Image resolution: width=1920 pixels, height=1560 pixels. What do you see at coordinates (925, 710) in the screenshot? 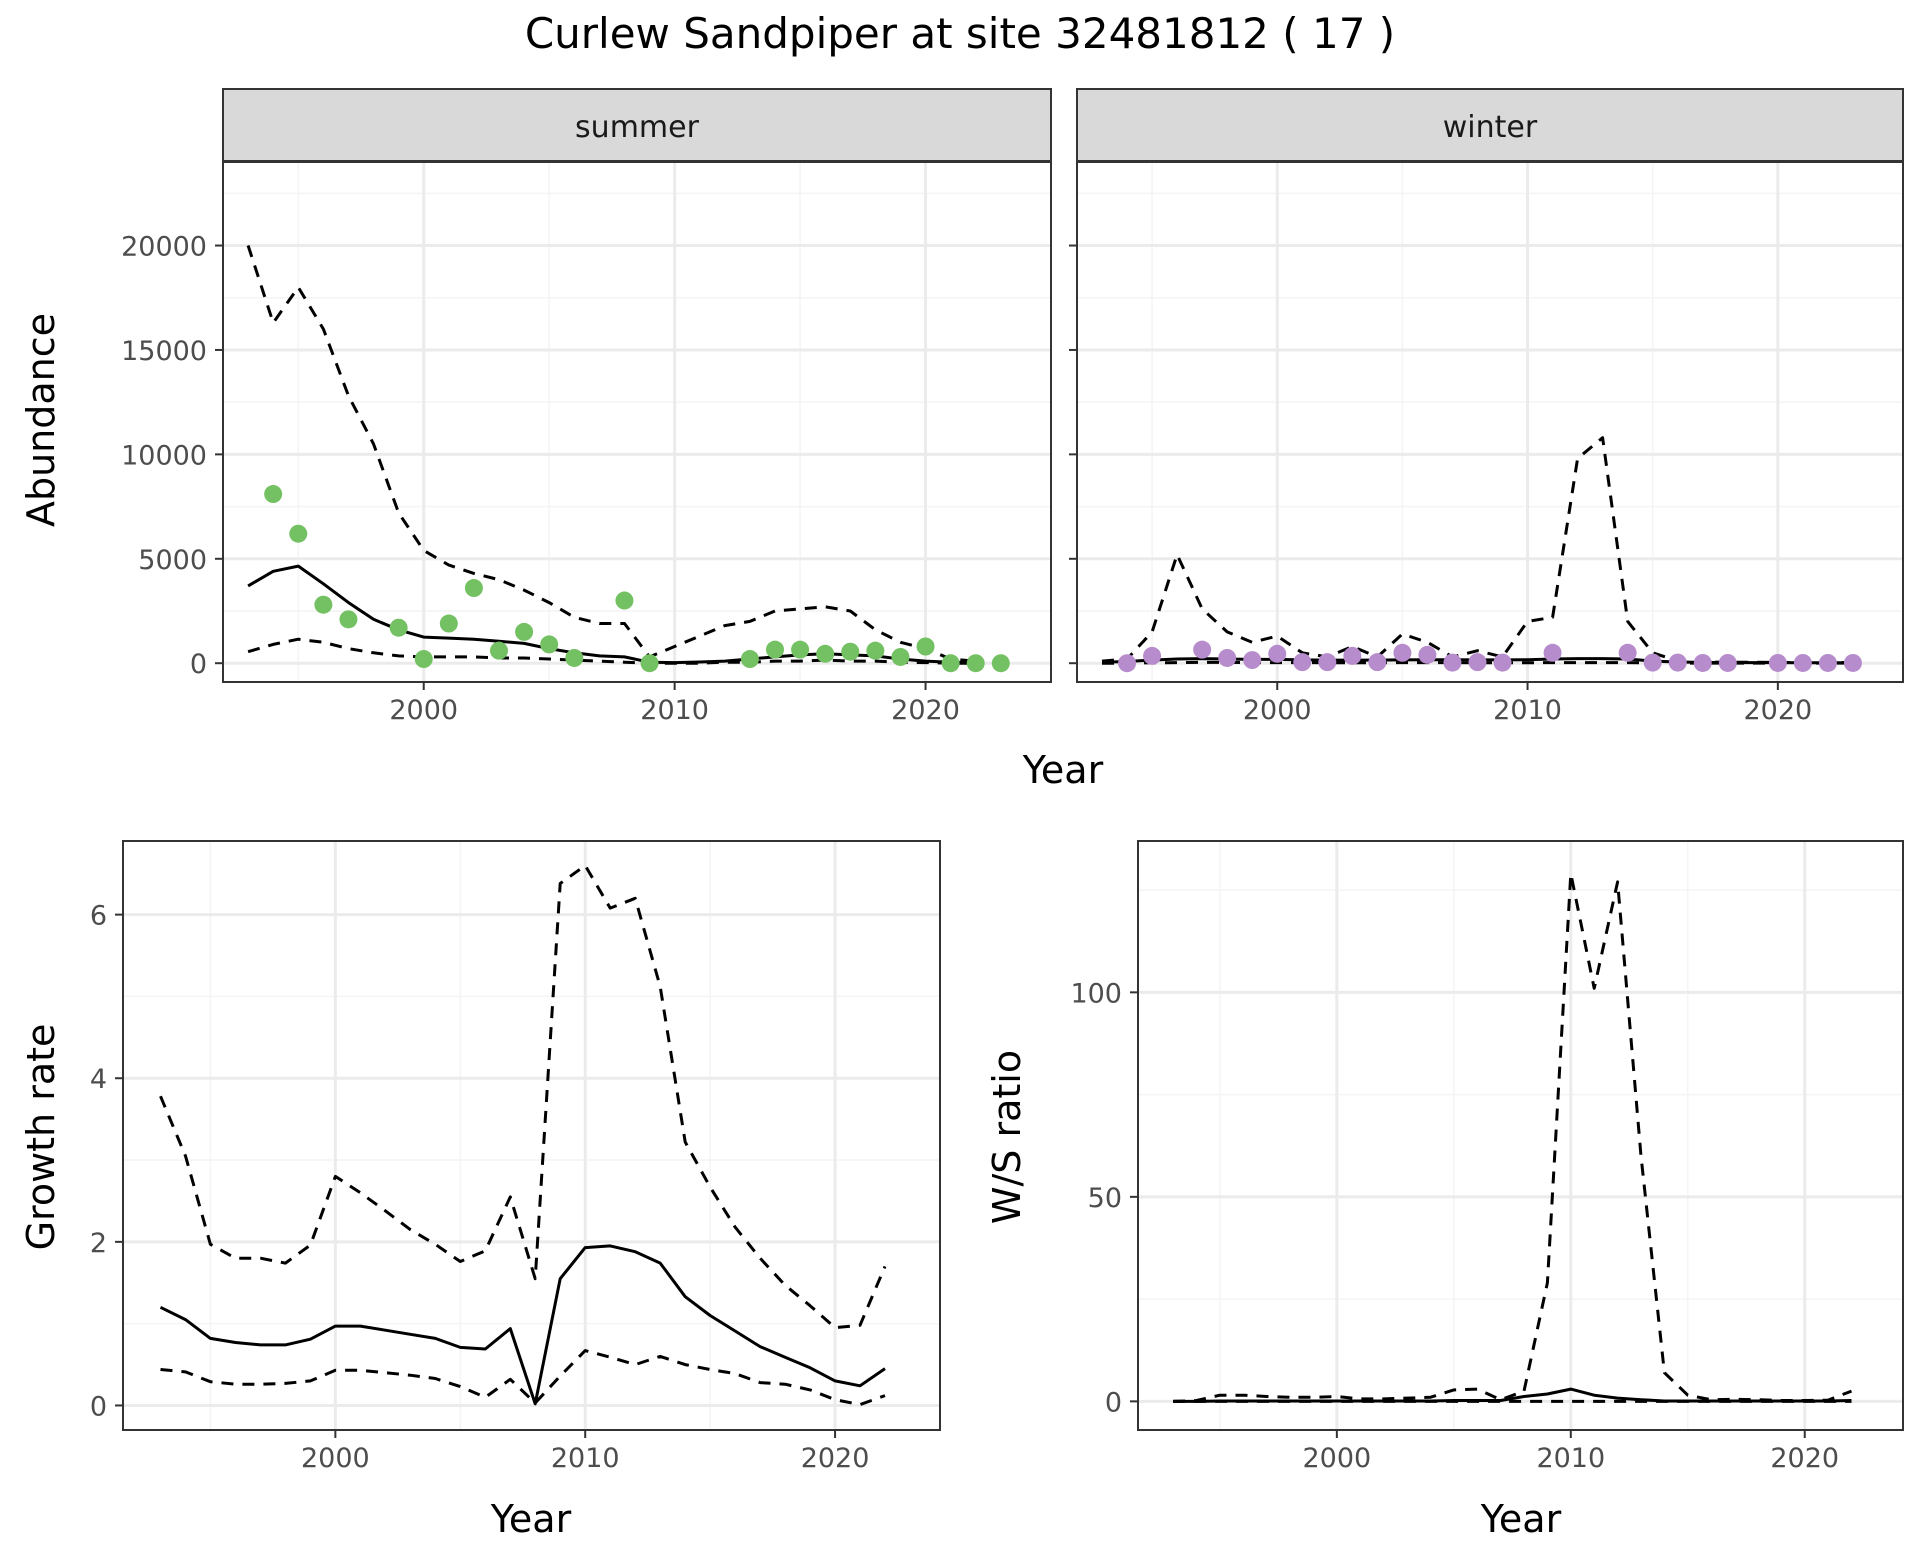
I see `summer-x-tick-label: 2020` at bounding box center [925, 710].